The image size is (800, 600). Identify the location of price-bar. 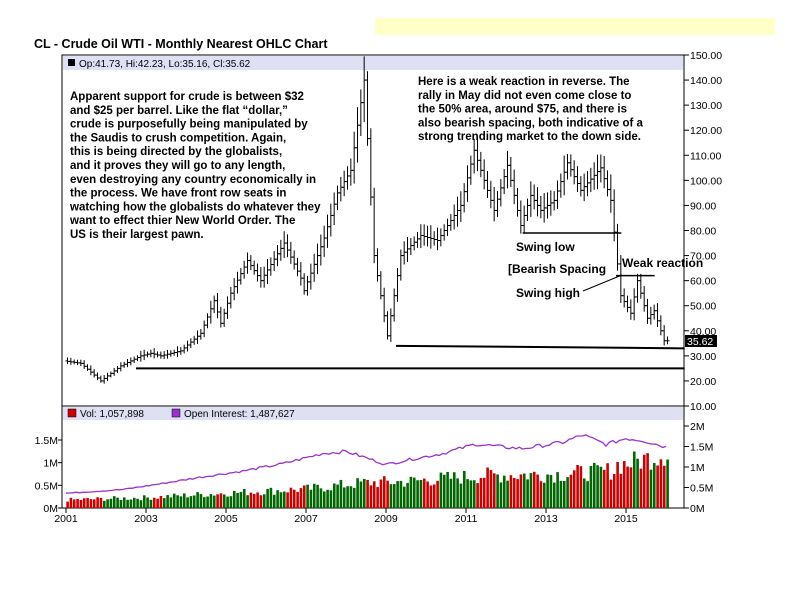
(667, 340).